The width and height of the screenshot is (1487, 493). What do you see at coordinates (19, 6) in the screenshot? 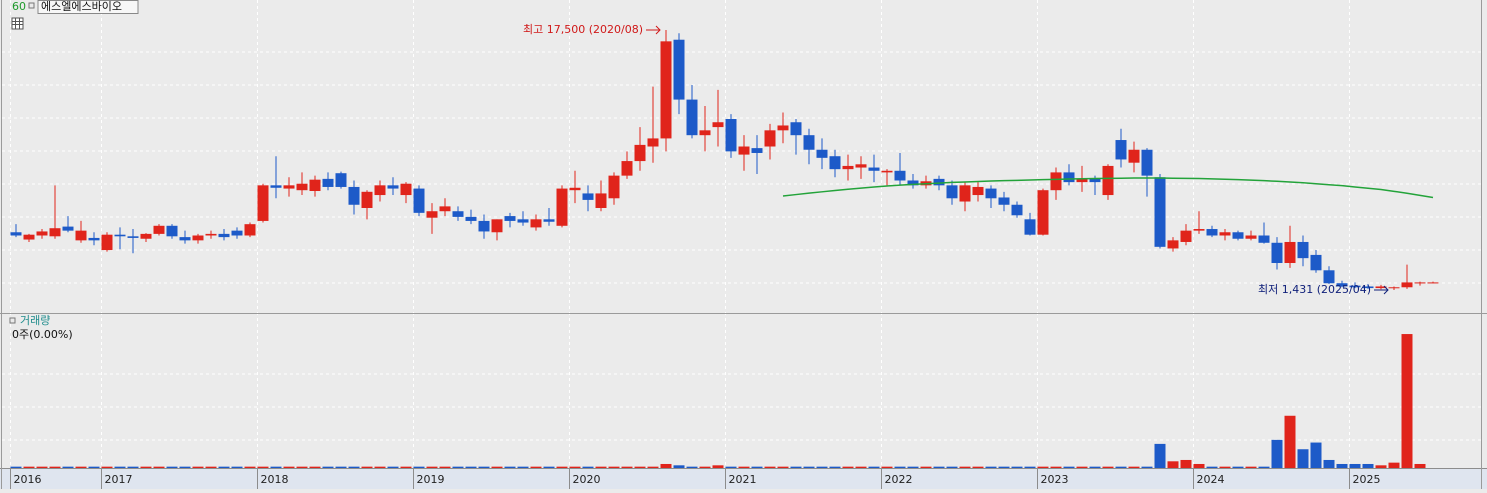
I see `period-label: 60` at bounding box center [19, 6].